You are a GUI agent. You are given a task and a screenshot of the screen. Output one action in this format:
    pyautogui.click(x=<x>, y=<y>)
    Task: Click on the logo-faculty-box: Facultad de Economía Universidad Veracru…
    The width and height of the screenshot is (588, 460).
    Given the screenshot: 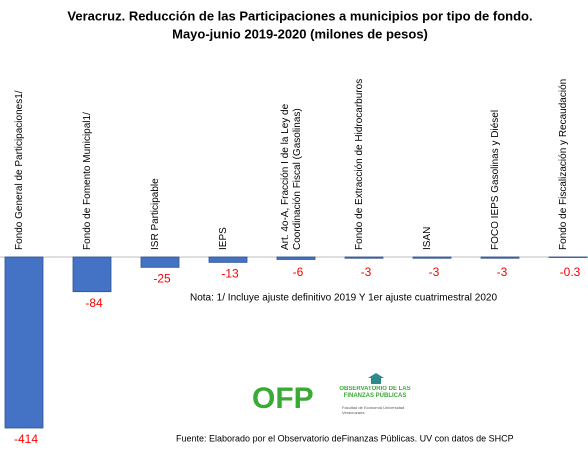 What is the action you would take?
    pyautogui.click(x=373, y=410)
    